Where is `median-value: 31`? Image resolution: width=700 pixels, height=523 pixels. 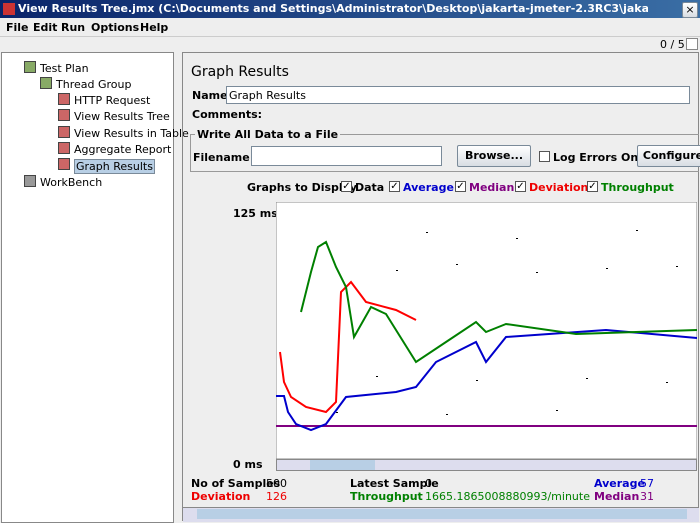 median-value: 31 is located at coordinates (647, 496).